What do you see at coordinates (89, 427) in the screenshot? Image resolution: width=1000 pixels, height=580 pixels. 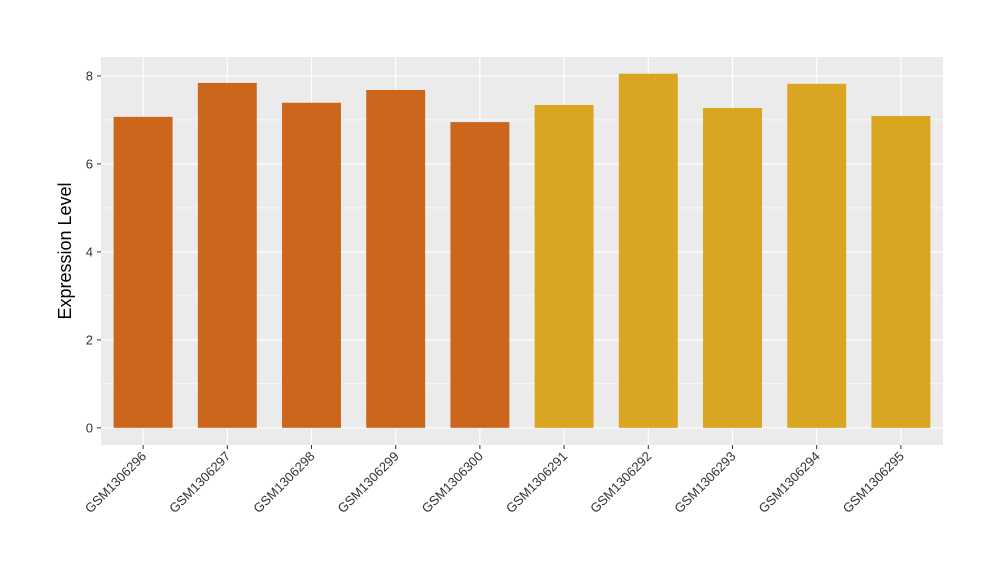 I see `y-tick-label: 0` at bounding box center [89, 427].